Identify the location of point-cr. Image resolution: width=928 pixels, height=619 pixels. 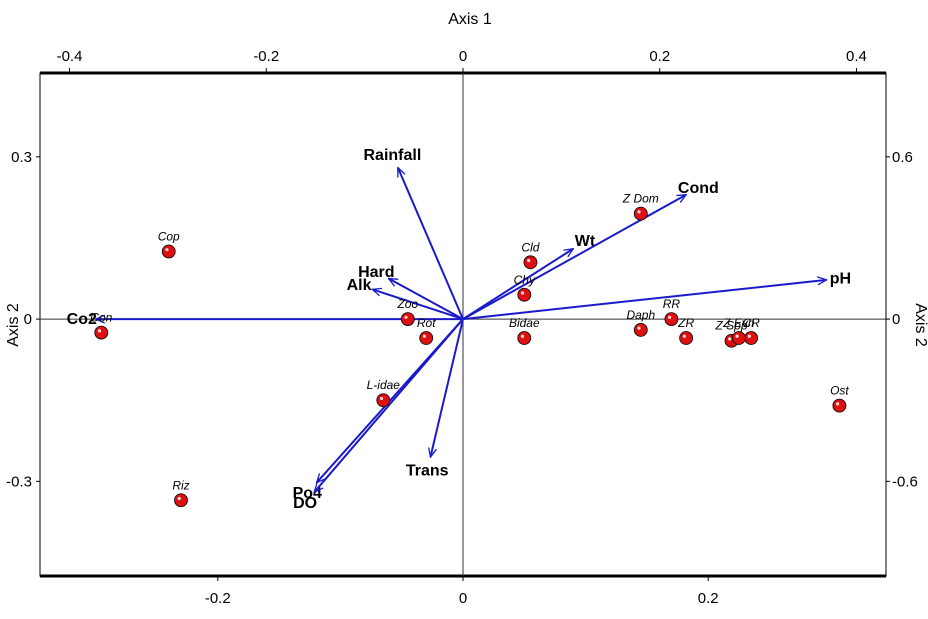
(751, 338).